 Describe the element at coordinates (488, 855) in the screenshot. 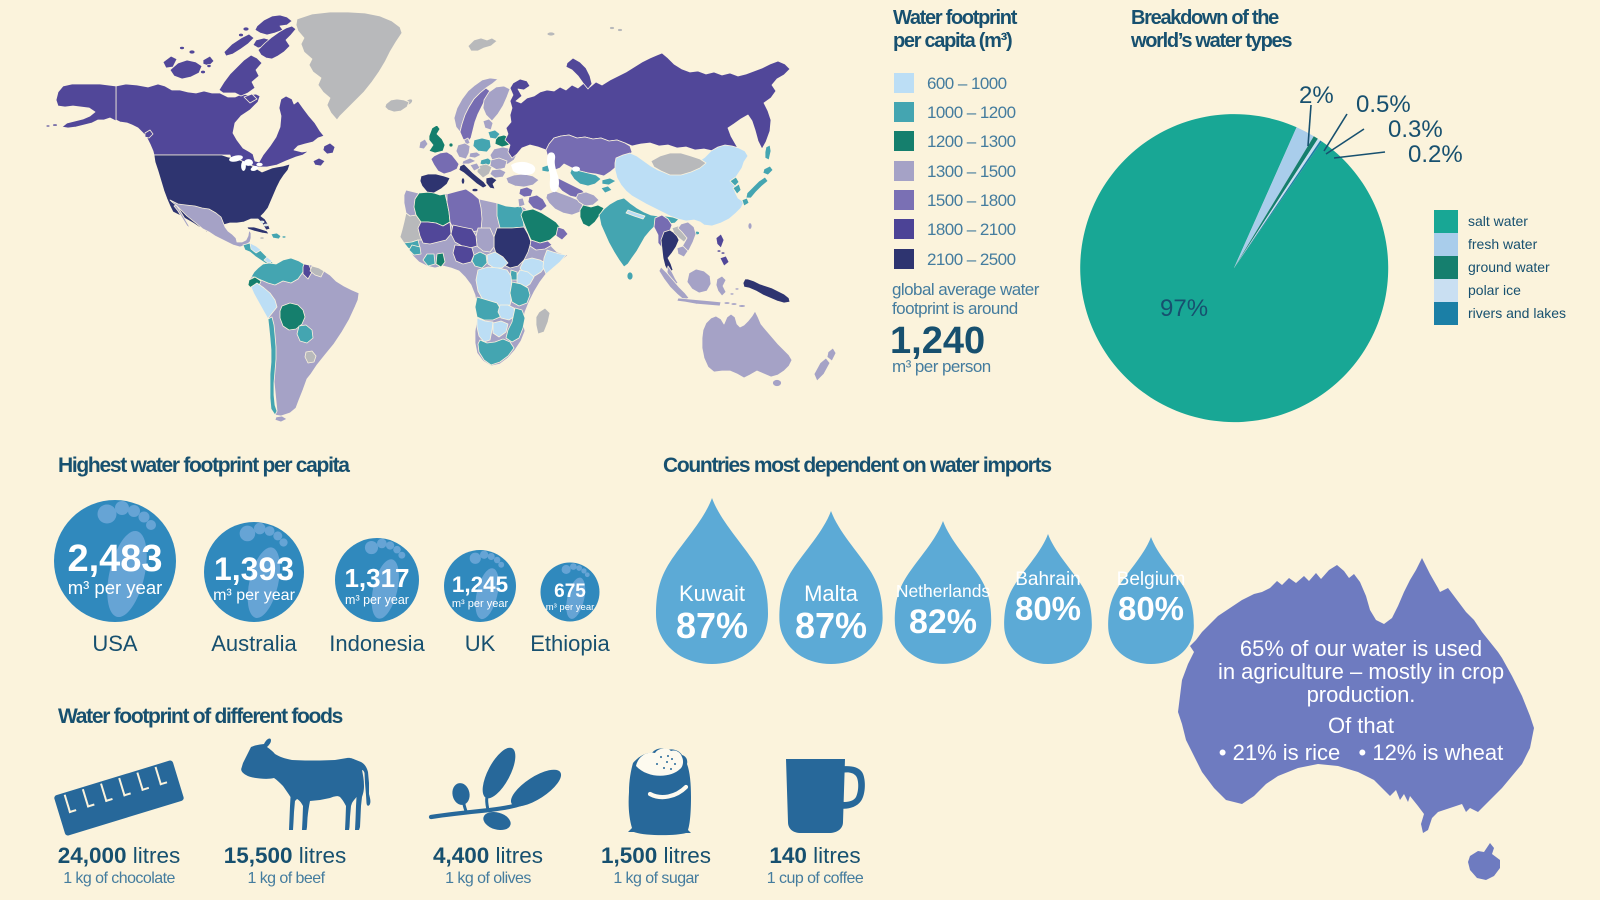

I see `svg-text: 4,400 litres` at that location.